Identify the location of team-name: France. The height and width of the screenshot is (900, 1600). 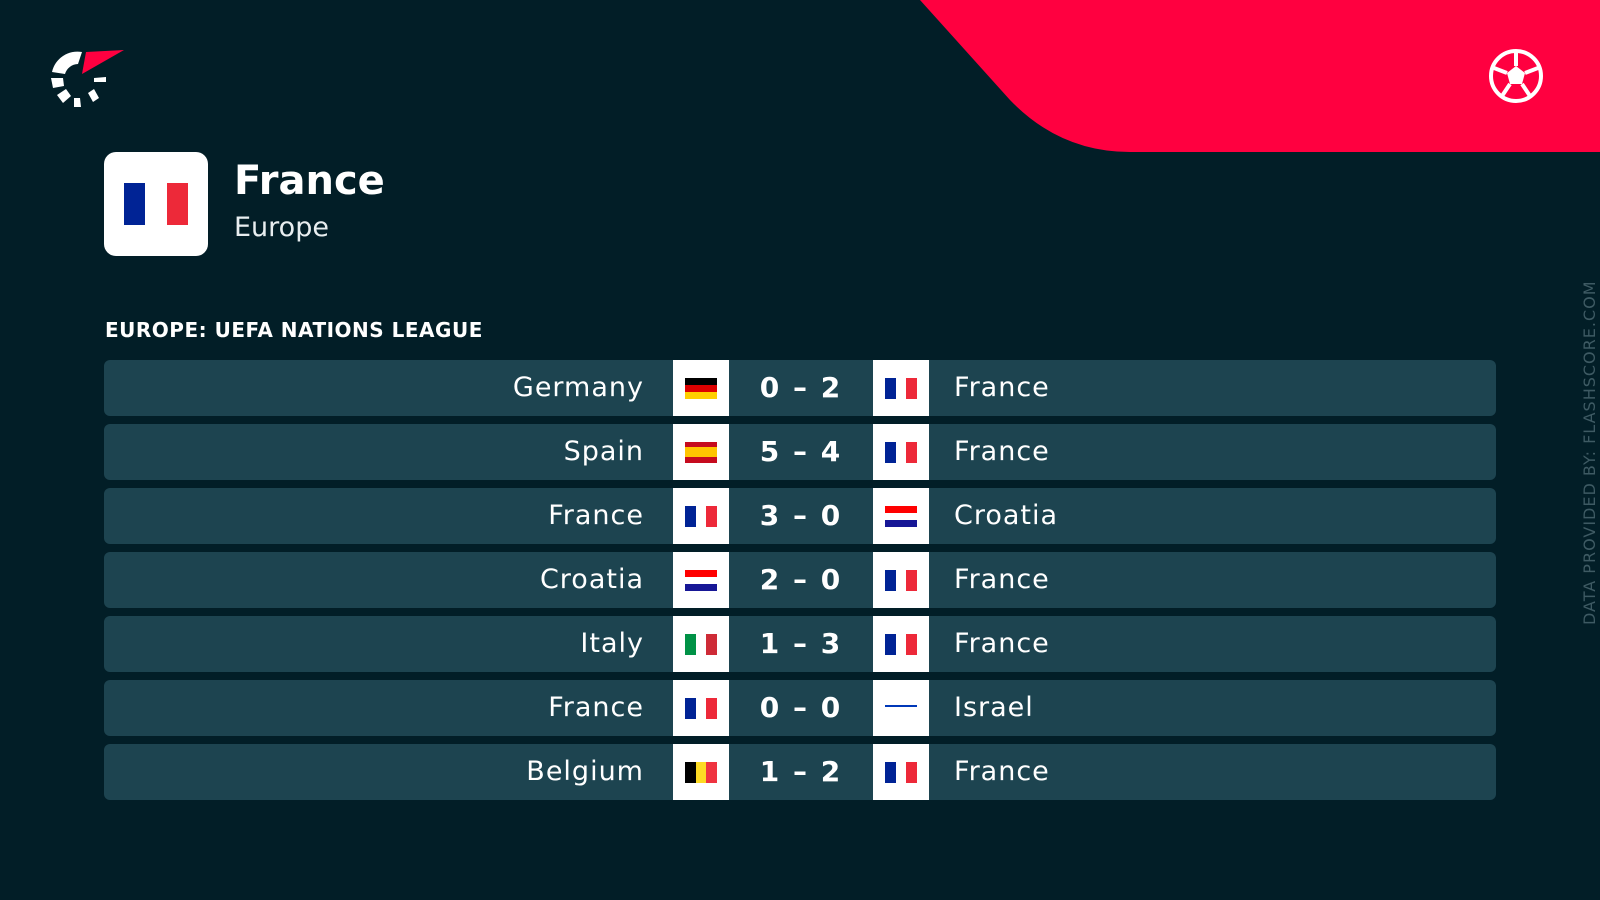
(309, 181).